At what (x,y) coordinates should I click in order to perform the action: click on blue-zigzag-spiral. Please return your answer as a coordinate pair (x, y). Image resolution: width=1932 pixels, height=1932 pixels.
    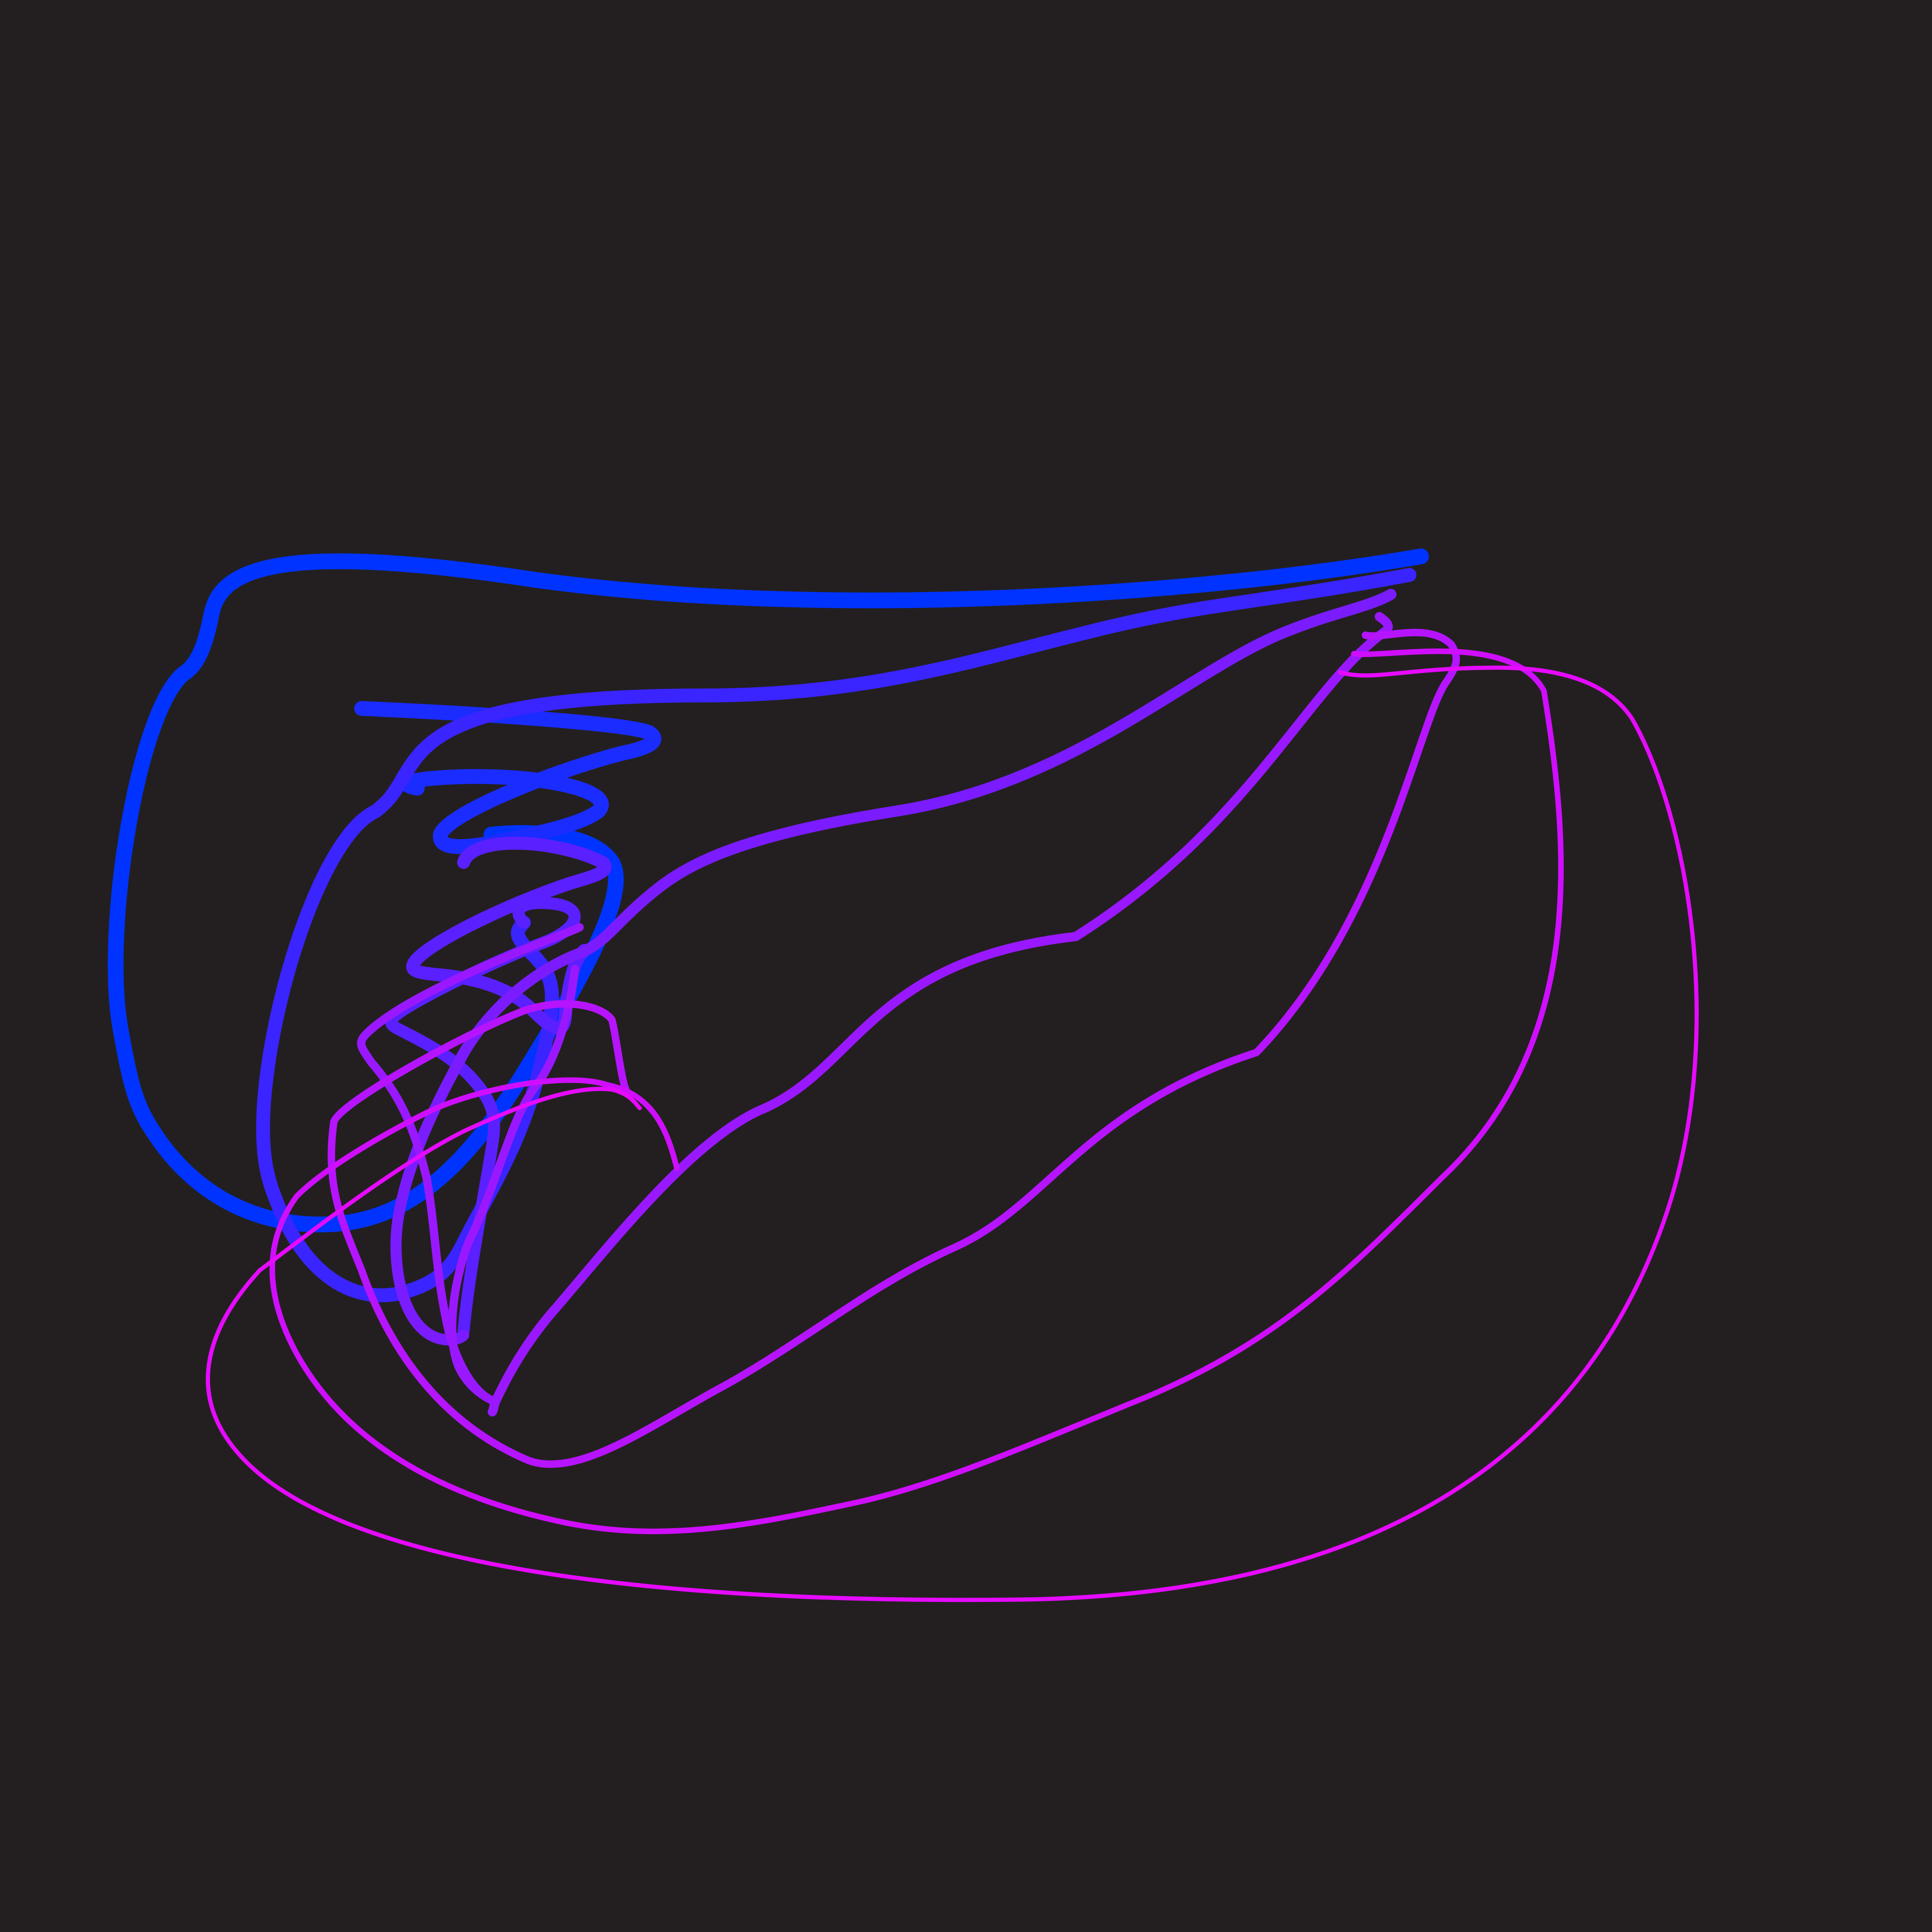
    Looking at the image, I should click on (508, 777).